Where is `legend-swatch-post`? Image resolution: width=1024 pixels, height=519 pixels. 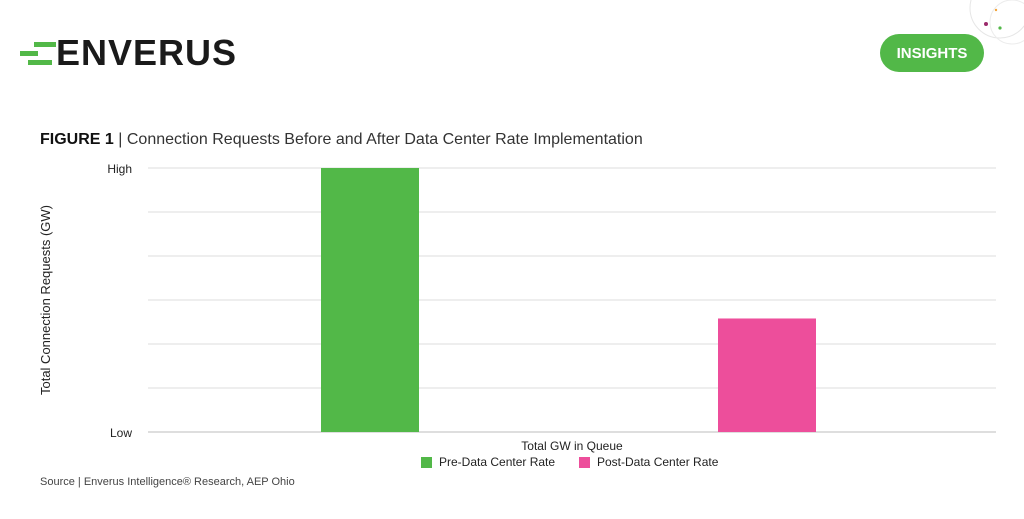 legend-swatch-post is located at coordinates (584, 462).